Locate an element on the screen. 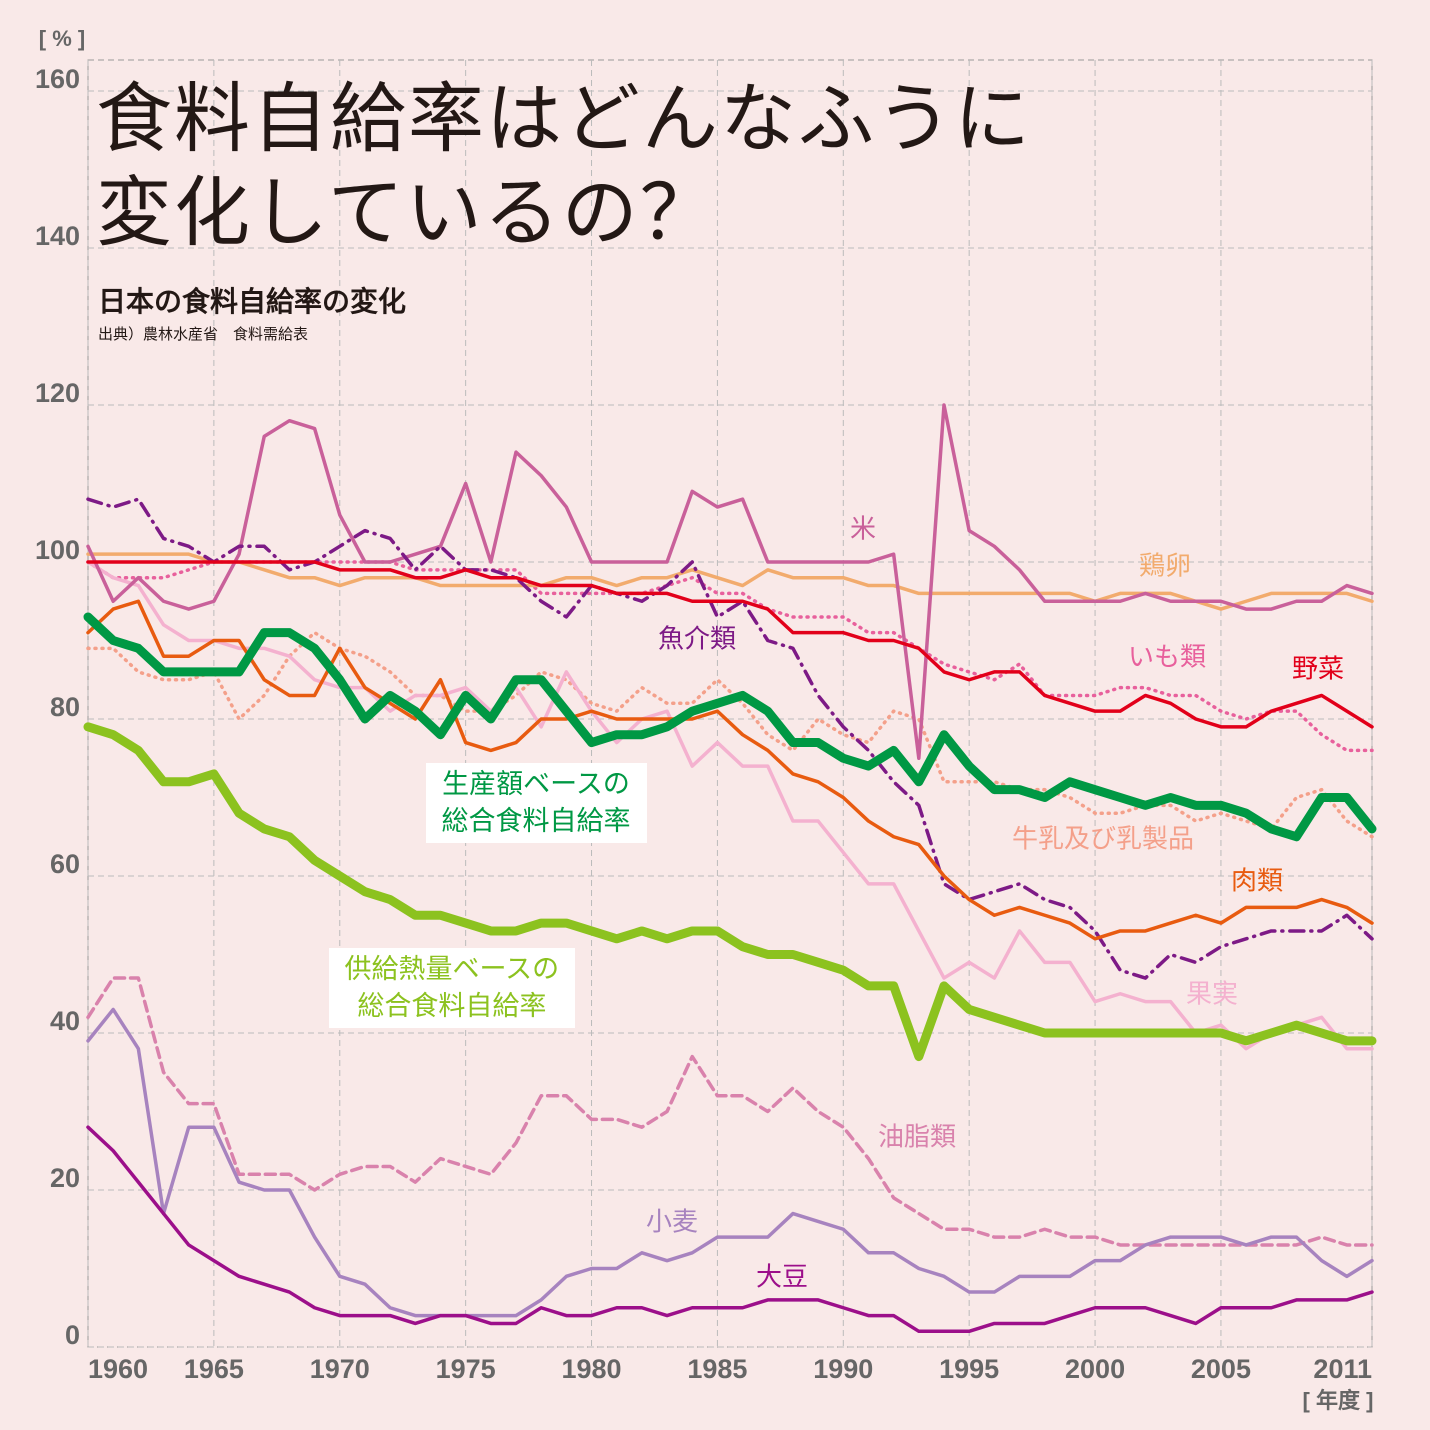 The image size is (1430, 1430). series-label: 牛乳及び乳製品 is located at coordinates (1103, 840).